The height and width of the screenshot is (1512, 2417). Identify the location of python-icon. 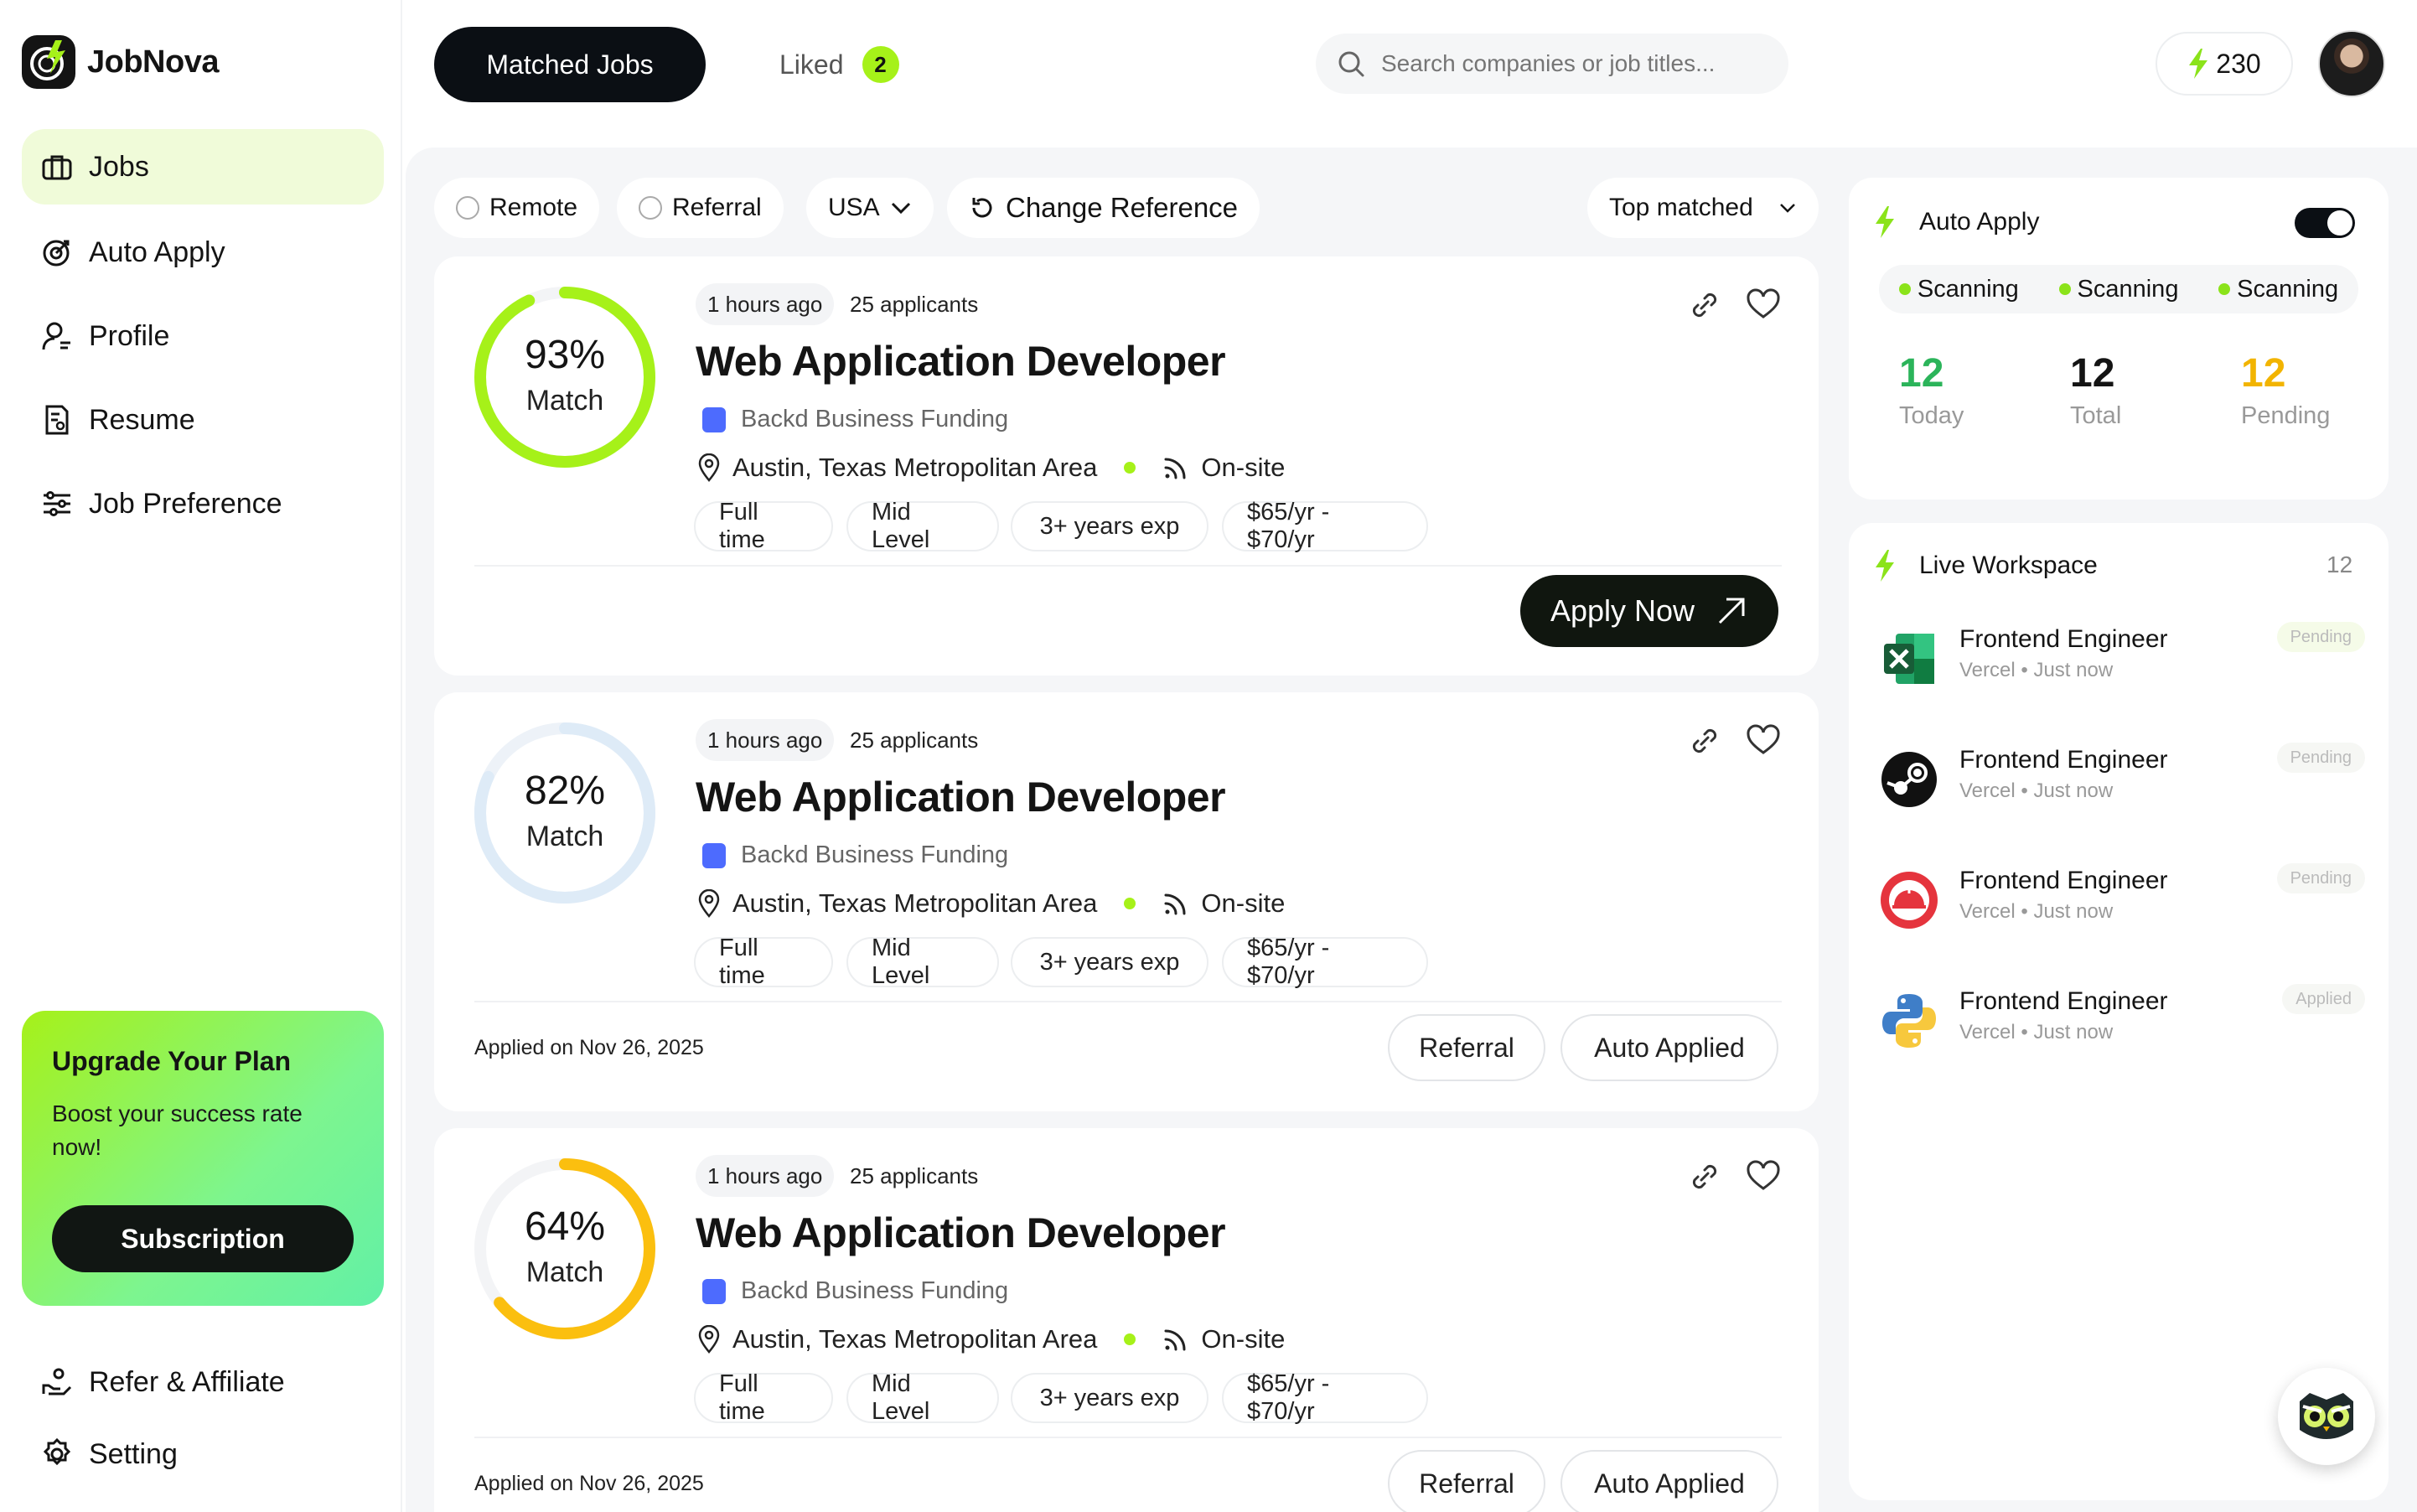
(1909, 1021).